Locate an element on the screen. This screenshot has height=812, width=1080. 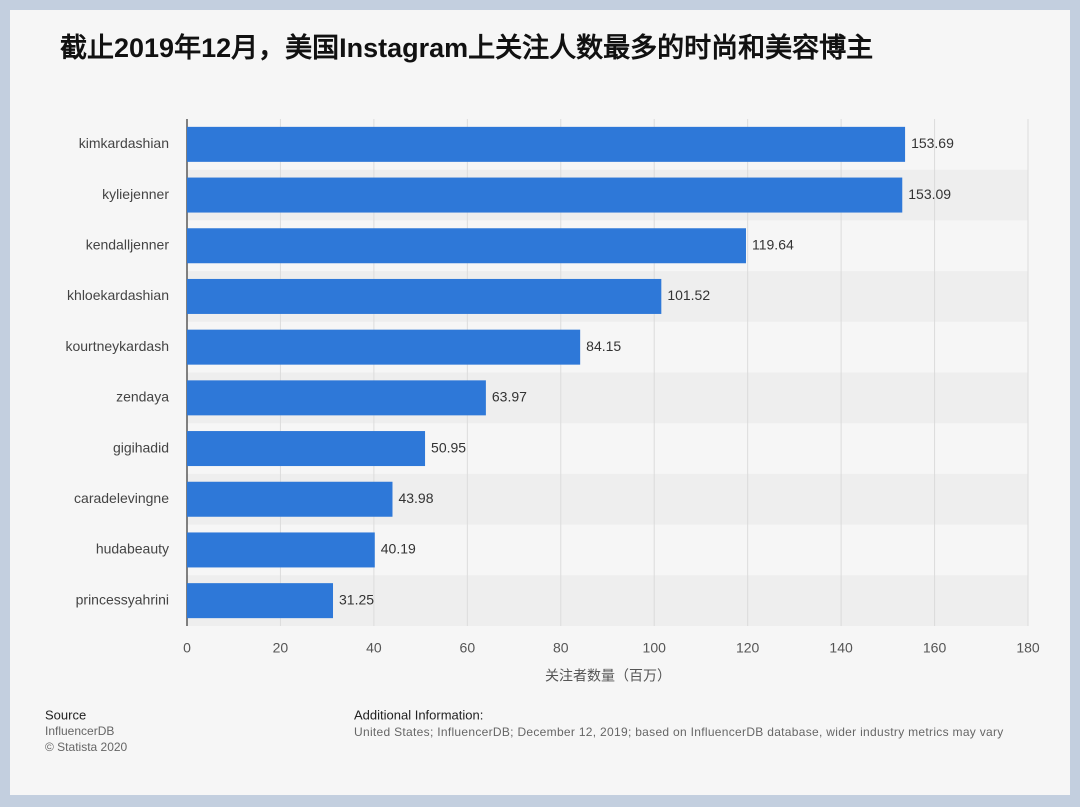
x-tick-label: 60 is located at coordinates (468, 648).